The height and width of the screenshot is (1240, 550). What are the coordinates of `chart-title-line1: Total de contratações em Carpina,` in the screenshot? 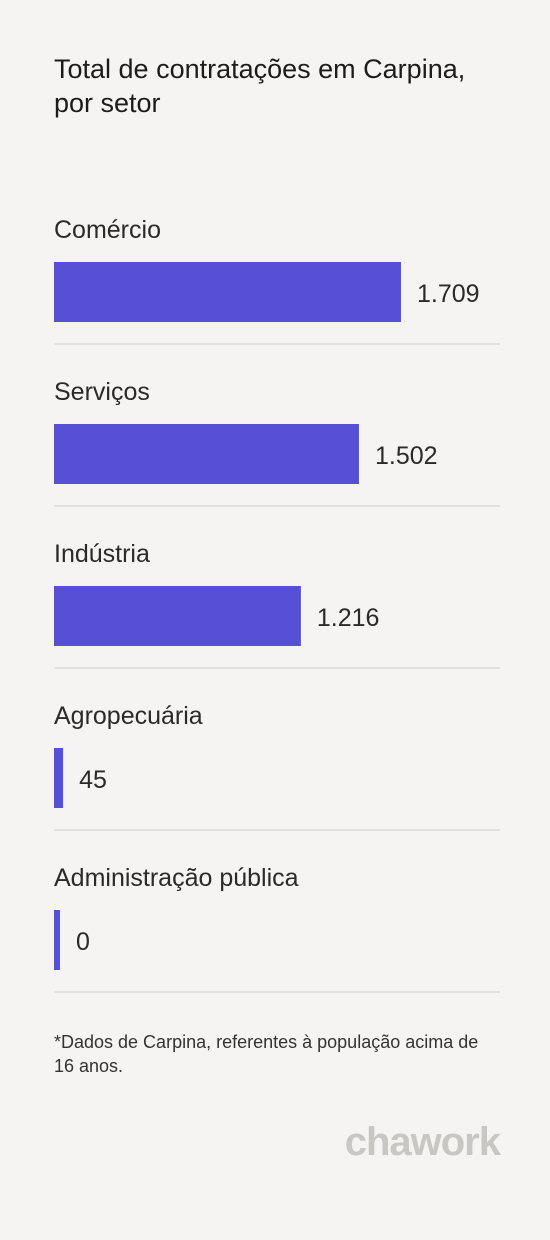 It's located at (260, 69).